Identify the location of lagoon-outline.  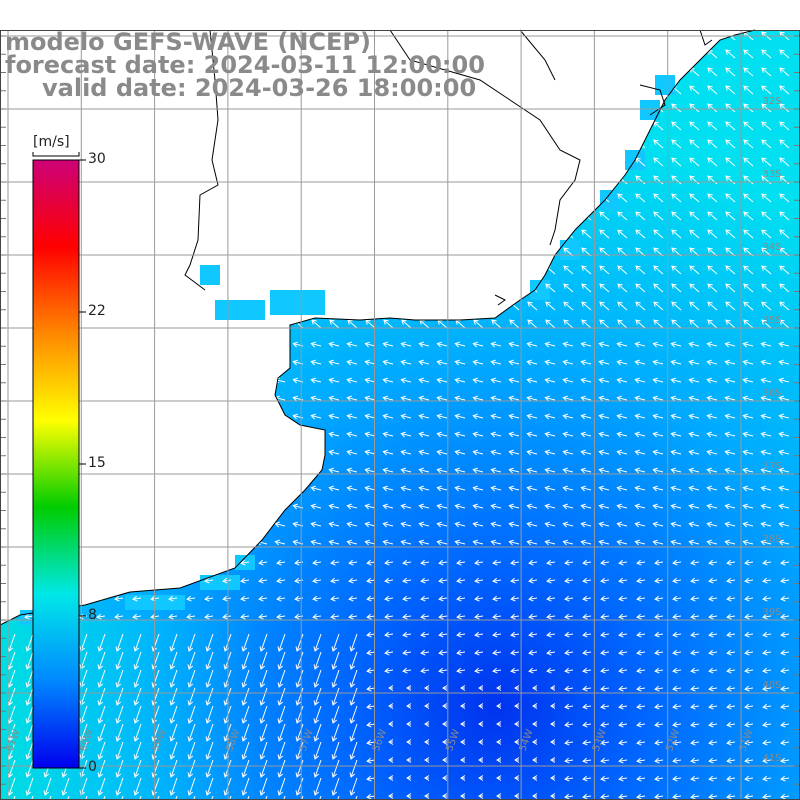
(652, 100).